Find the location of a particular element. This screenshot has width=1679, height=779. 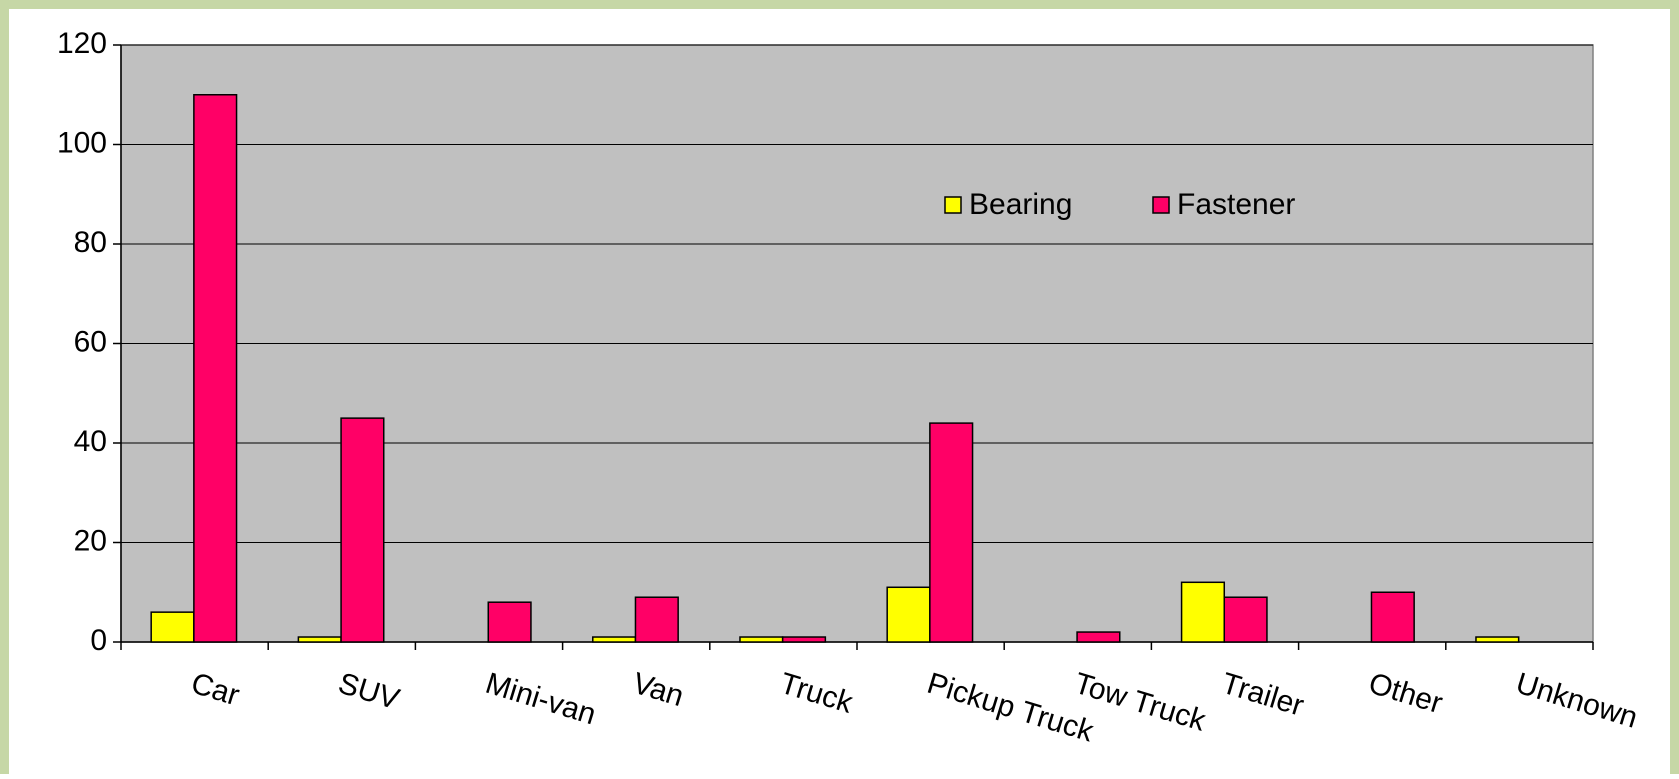

y-tick-label: 60 is located at coordinates (90, 341).